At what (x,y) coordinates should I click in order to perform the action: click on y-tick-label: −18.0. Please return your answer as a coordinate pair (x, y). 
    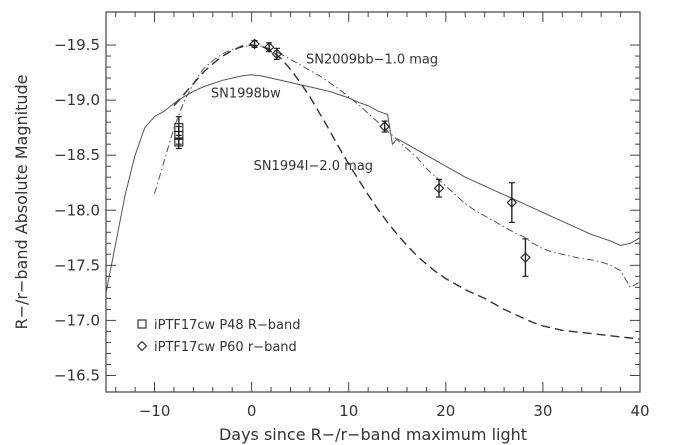
    Looking at the image, I should click on (77, 210).